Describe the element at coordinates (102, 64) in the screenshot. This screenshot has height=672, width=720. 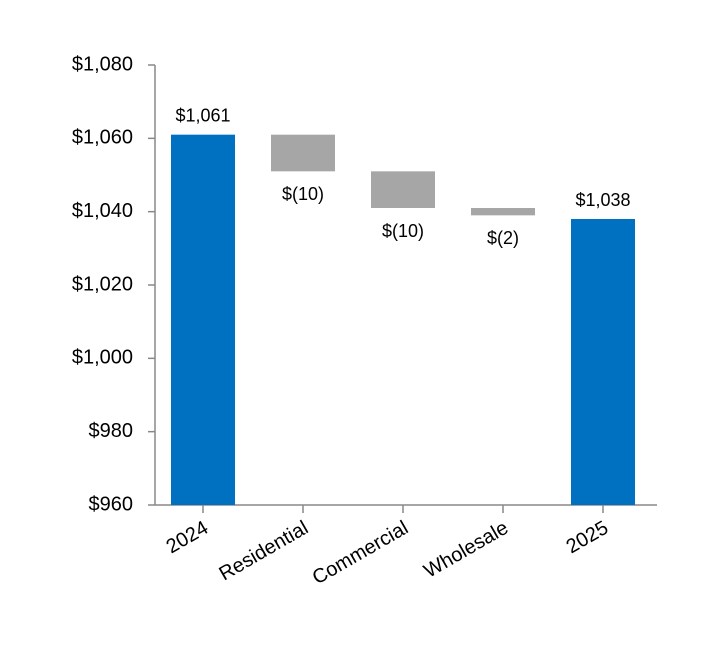
I see `y-tick-label: $1,080` at that location.